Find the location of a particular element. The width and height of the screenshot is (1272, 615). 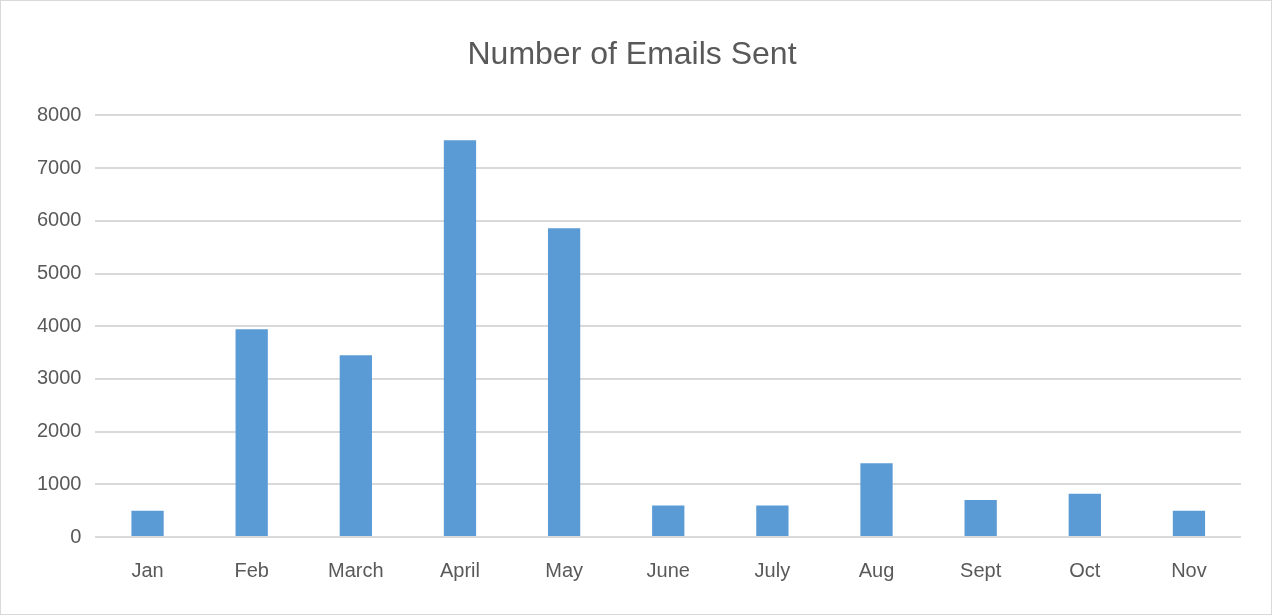

y-tick-label: 5000 is located at coordinates (59, 272).